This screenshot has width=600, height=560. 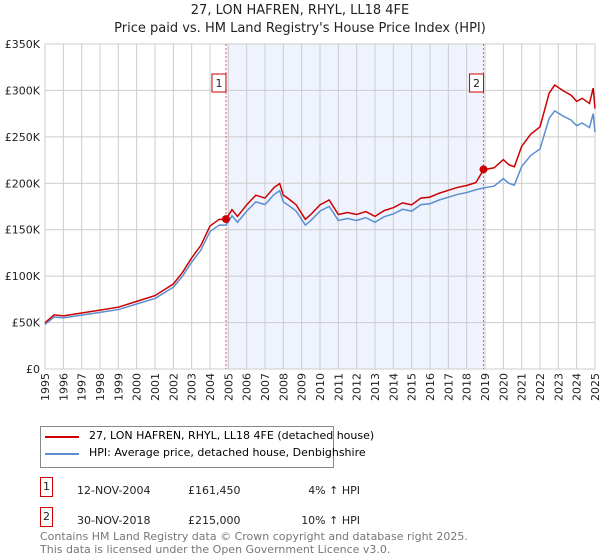 I want to click on sale-label: 1, so click(x=218, y=83).